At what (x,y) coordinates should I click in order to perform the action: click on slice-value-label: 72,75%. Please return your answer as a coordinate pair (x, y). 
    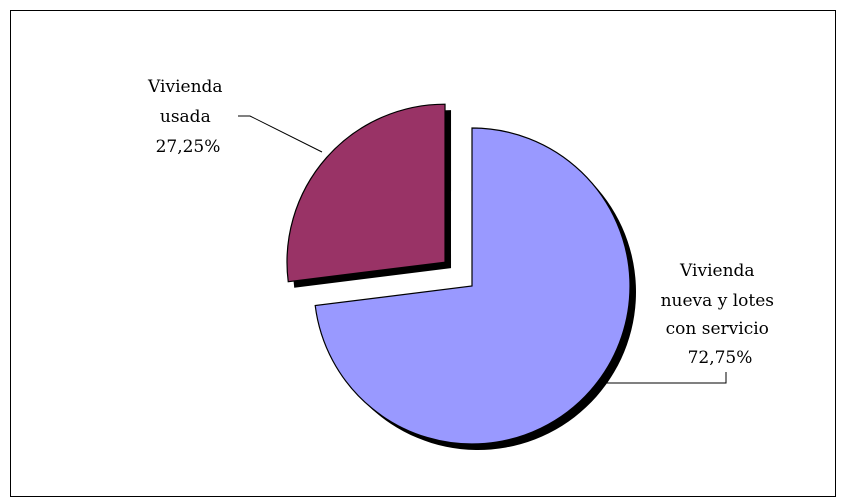
    Looking at the image, I should click on (720, 358).